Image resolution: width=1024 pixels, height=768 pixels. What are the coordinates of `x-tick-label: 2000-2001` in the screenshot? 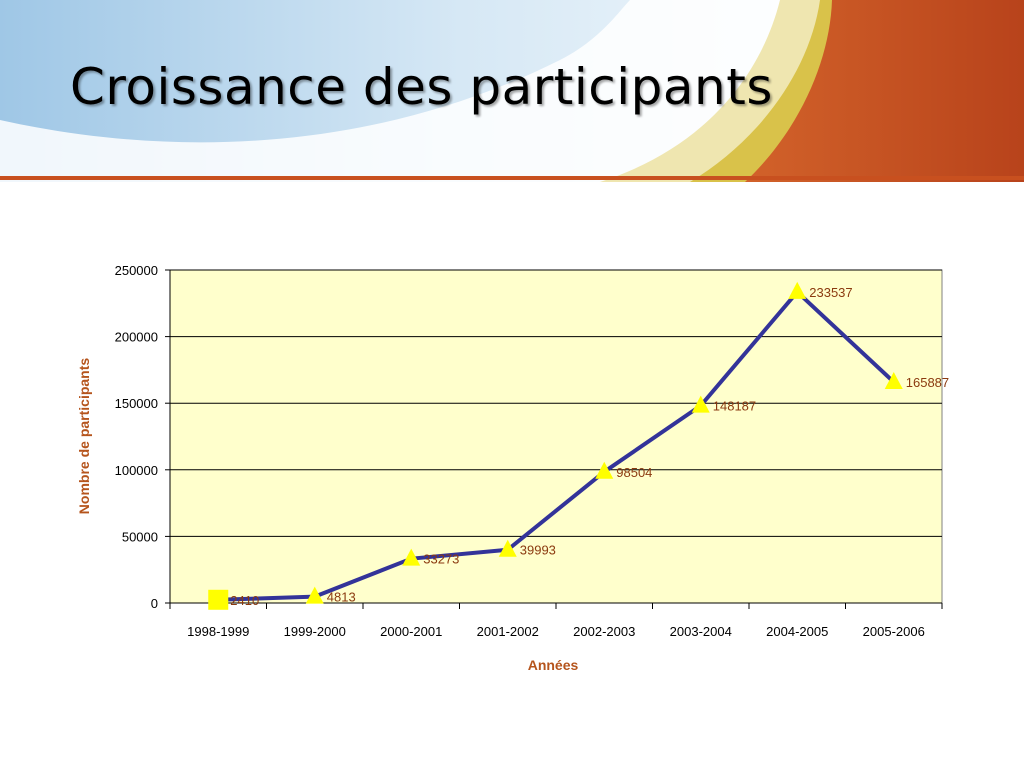 It's located at (411, 631).